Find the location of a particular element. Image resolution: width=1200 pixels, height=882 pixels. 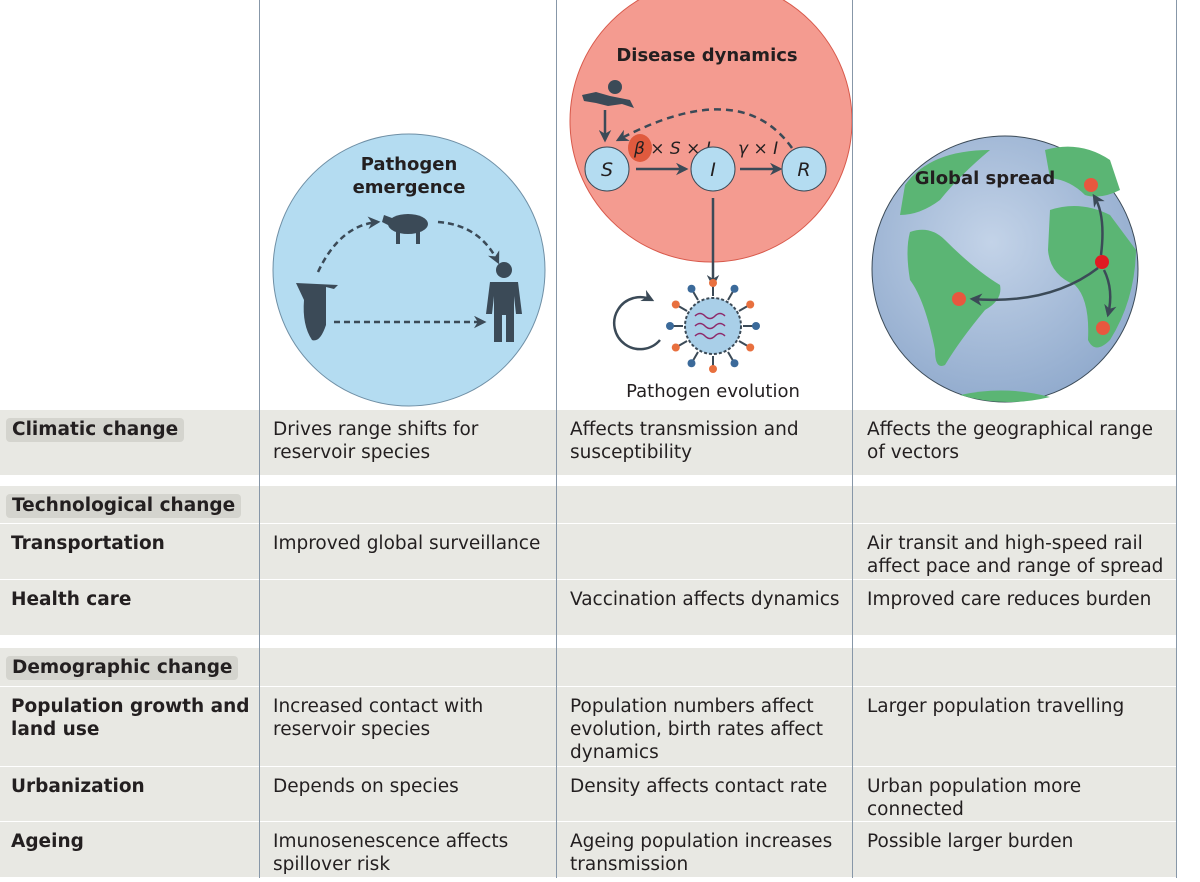

person-icon is located at coordinates (504, 302).